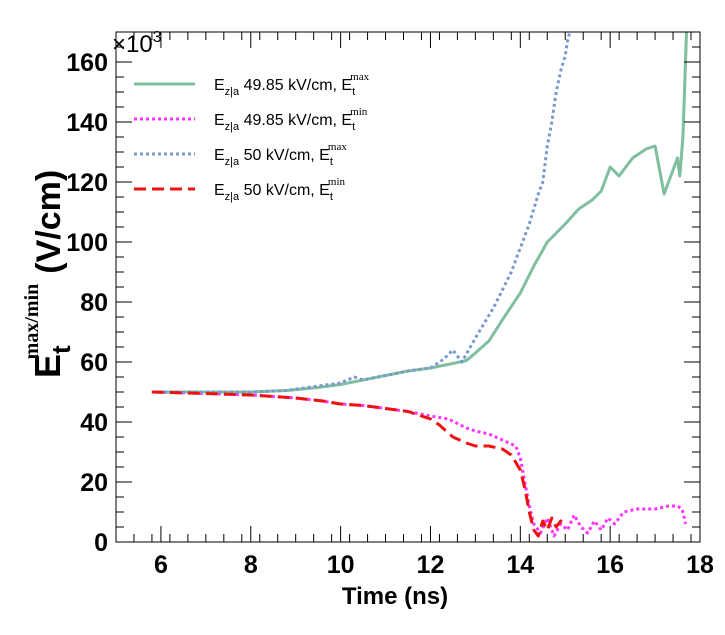 Image resolution: width=725 pixels, height=635 pixels. What do you see at coordinates (395, 596) in the screenshot?
I see `x-axis-title: Time (ns)` at bounding box center [395, 596].